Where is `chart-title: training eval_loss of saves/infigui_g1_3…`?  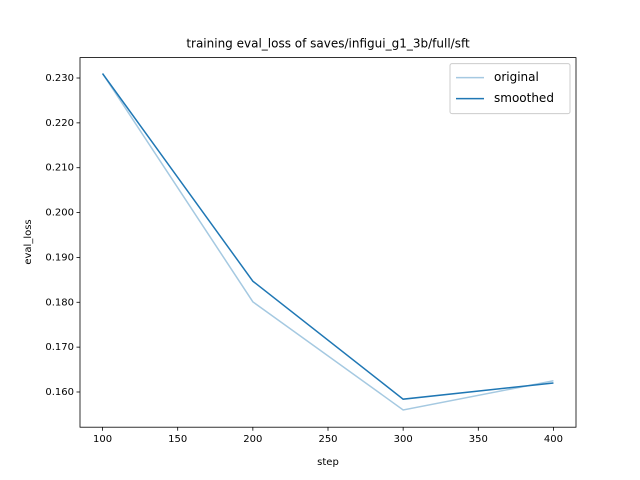
chart-title: training eval_loss of saves/infigui_g1_3… is located at coordinates (328, 44).